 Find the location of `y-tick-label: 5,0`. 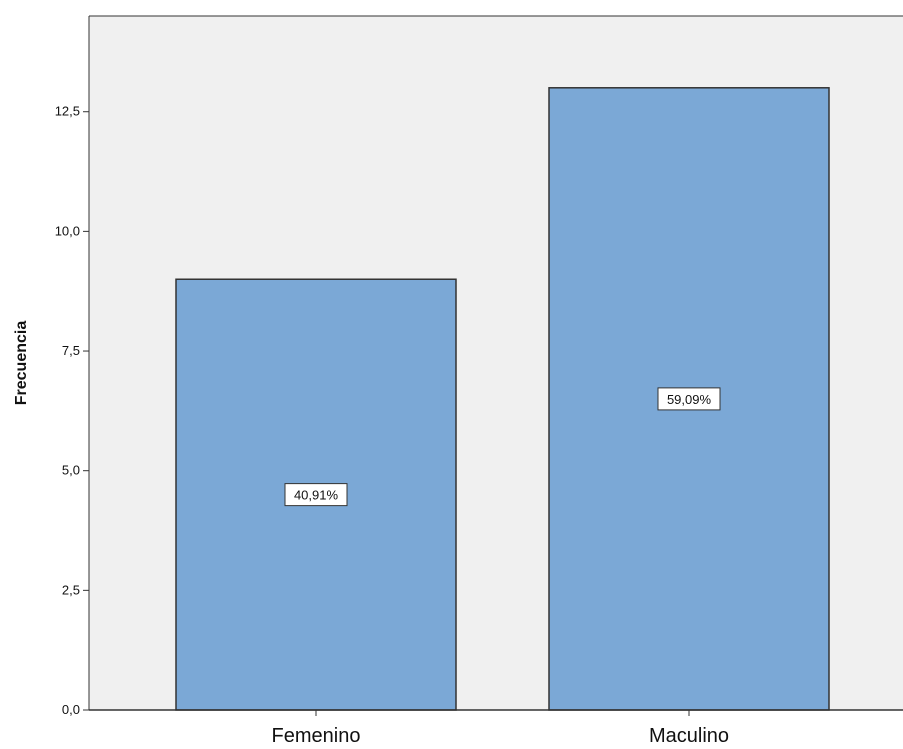

y-tick-label: 5,0 is located at coordinates (71, 470).